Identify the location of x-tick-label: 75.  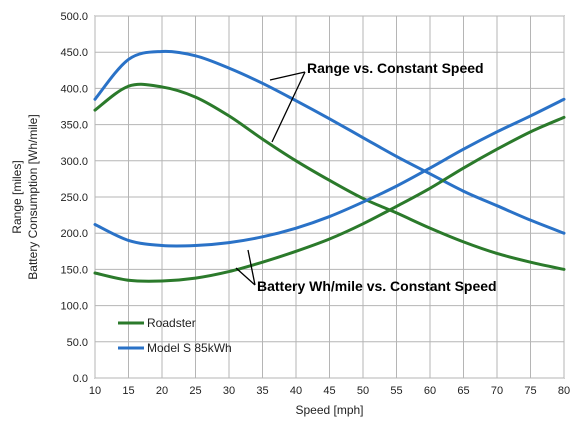
(530, 391).